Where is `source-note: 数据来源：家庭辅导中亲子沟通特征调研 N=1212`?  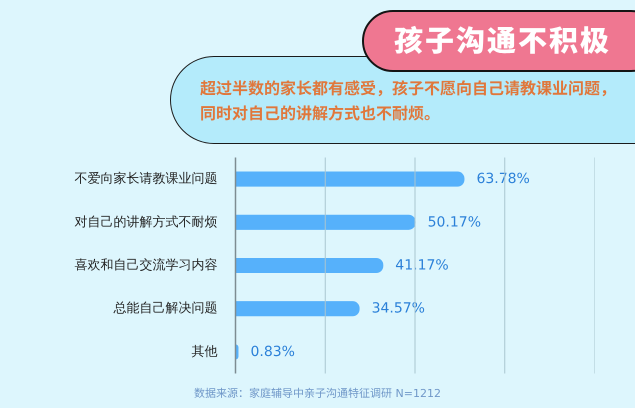 source-note: 数据来源：家庭辅导中亲子沟通特征调研 N=1212 is located at coordinates (317, 395).